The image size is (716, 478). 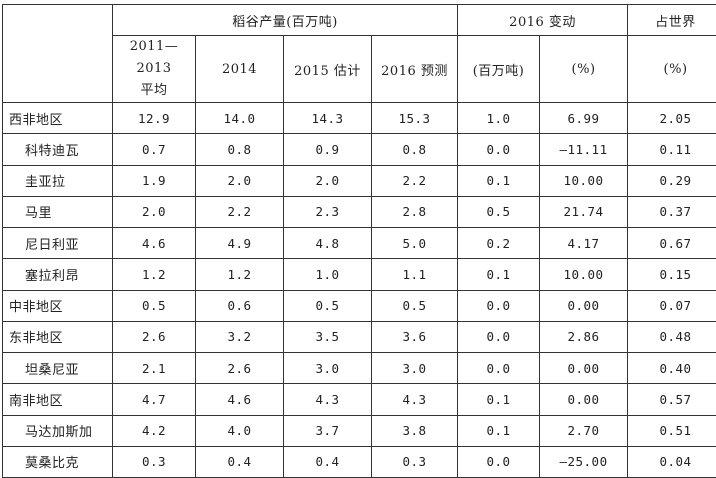 I want to click on cell-y2016: 2.2, so click(x=415, y=180).